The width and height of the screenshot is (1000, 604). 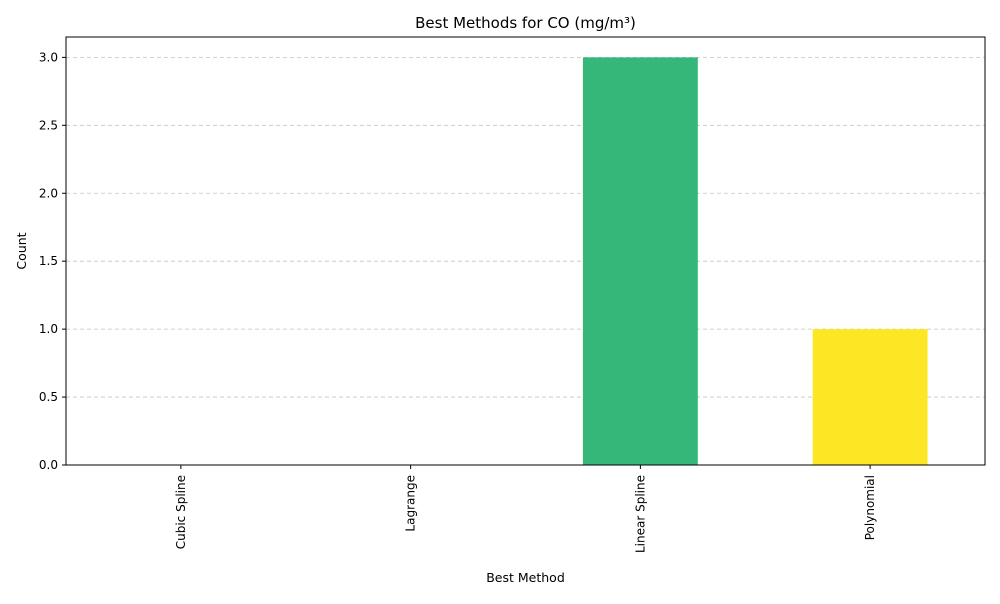 I want to click on y-tick-label: 0.0, so click(x=48, y=465).